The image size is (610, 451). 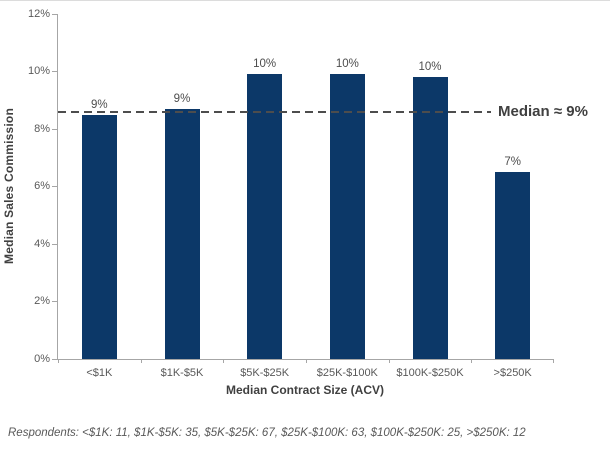 What do you see at coordinates (265, 373) in the screenshot?
I see `x-category-label: $5K-$25K` at bounding box center [265, 373].